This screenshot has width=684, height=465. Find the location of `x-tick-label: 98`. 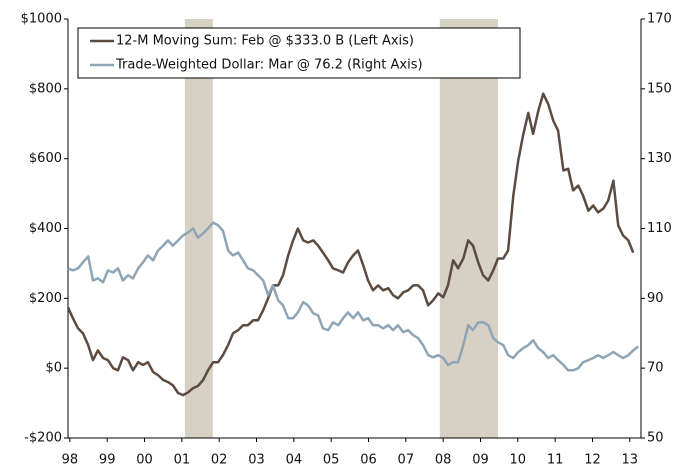

x-tick-label: 98 is located at coordinates (70, 459).